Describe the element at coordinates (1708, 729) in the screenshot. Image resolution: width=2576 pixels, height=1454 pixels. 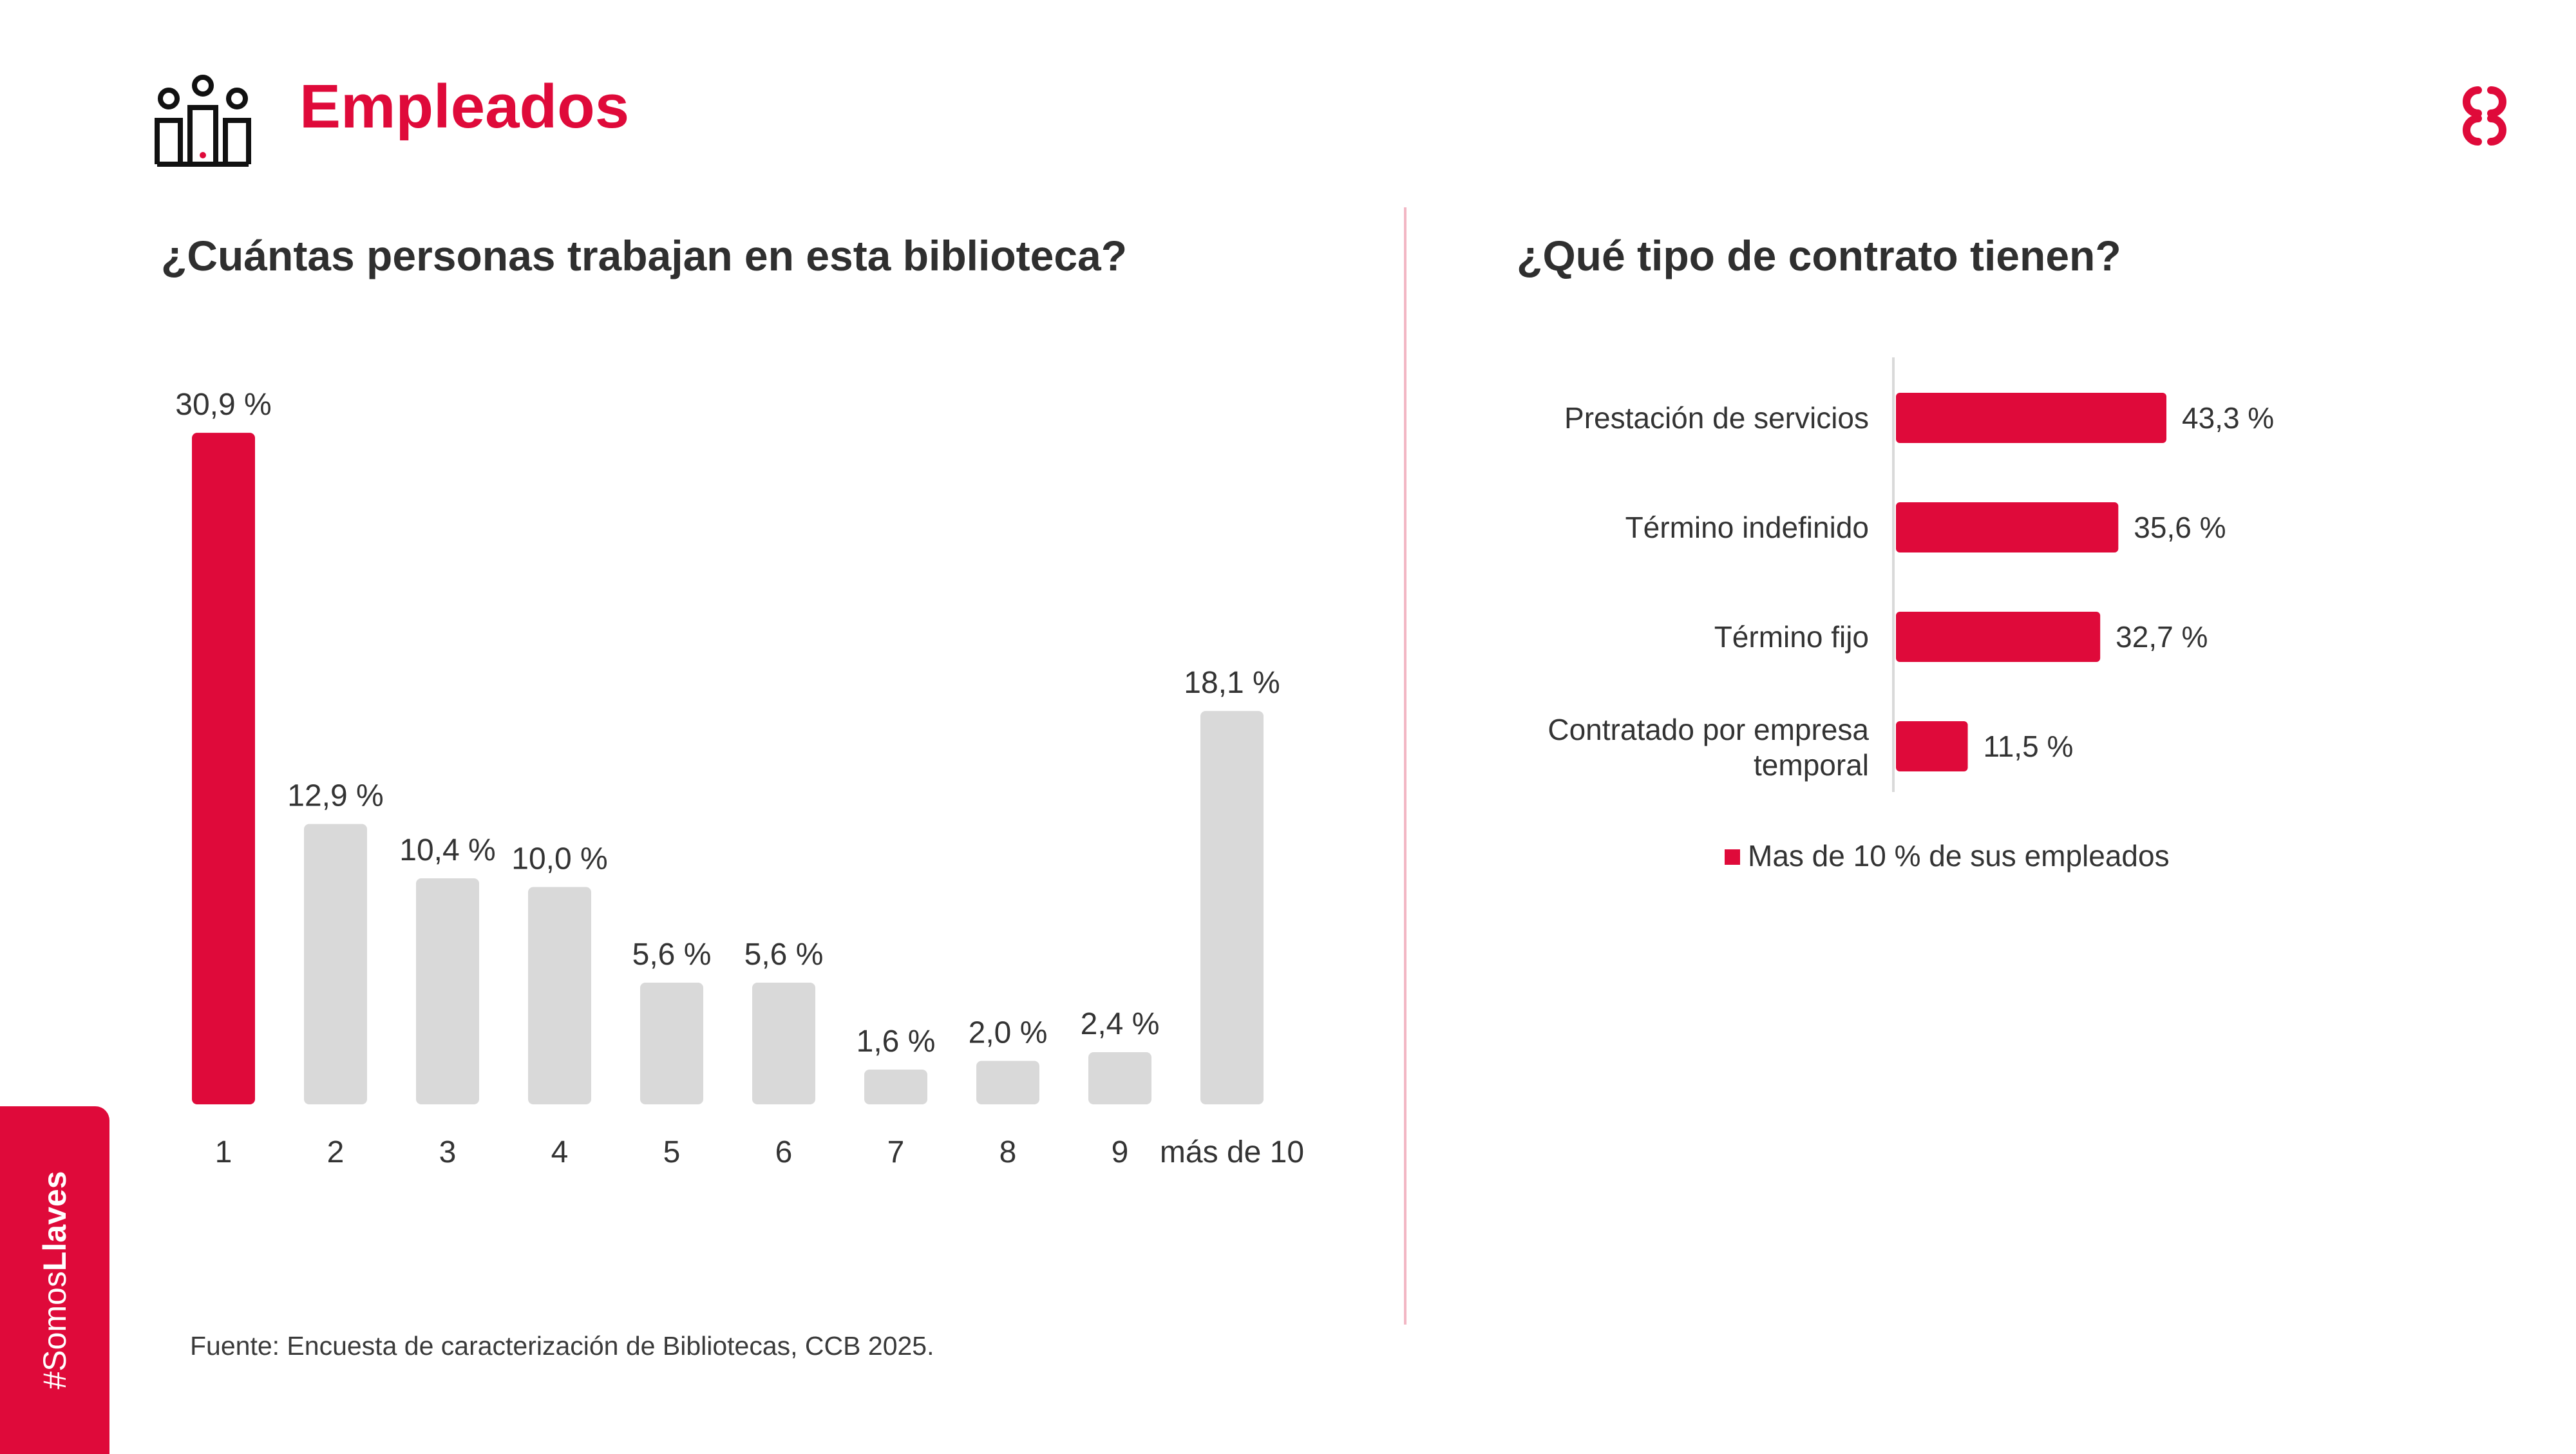
I see `y-category-label: Contratado por empresa` at that location.